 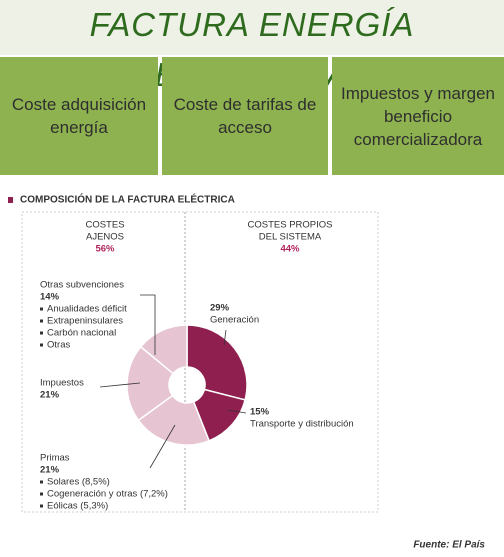 I want to click on group-share: 56%, so click(x=105, y=249).